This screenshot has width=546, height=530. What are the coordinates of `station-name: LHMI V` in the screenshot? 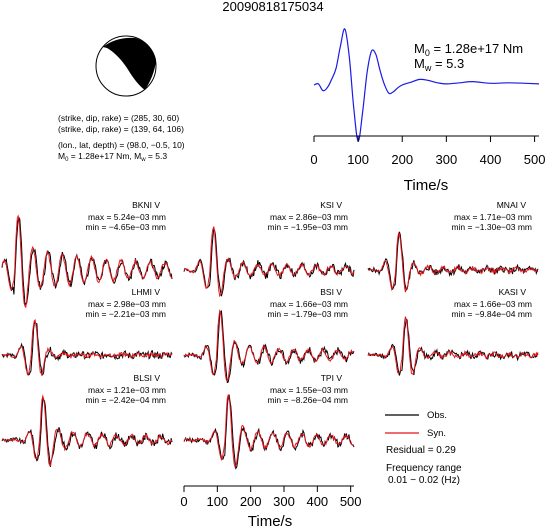 It's located at (146, 292).